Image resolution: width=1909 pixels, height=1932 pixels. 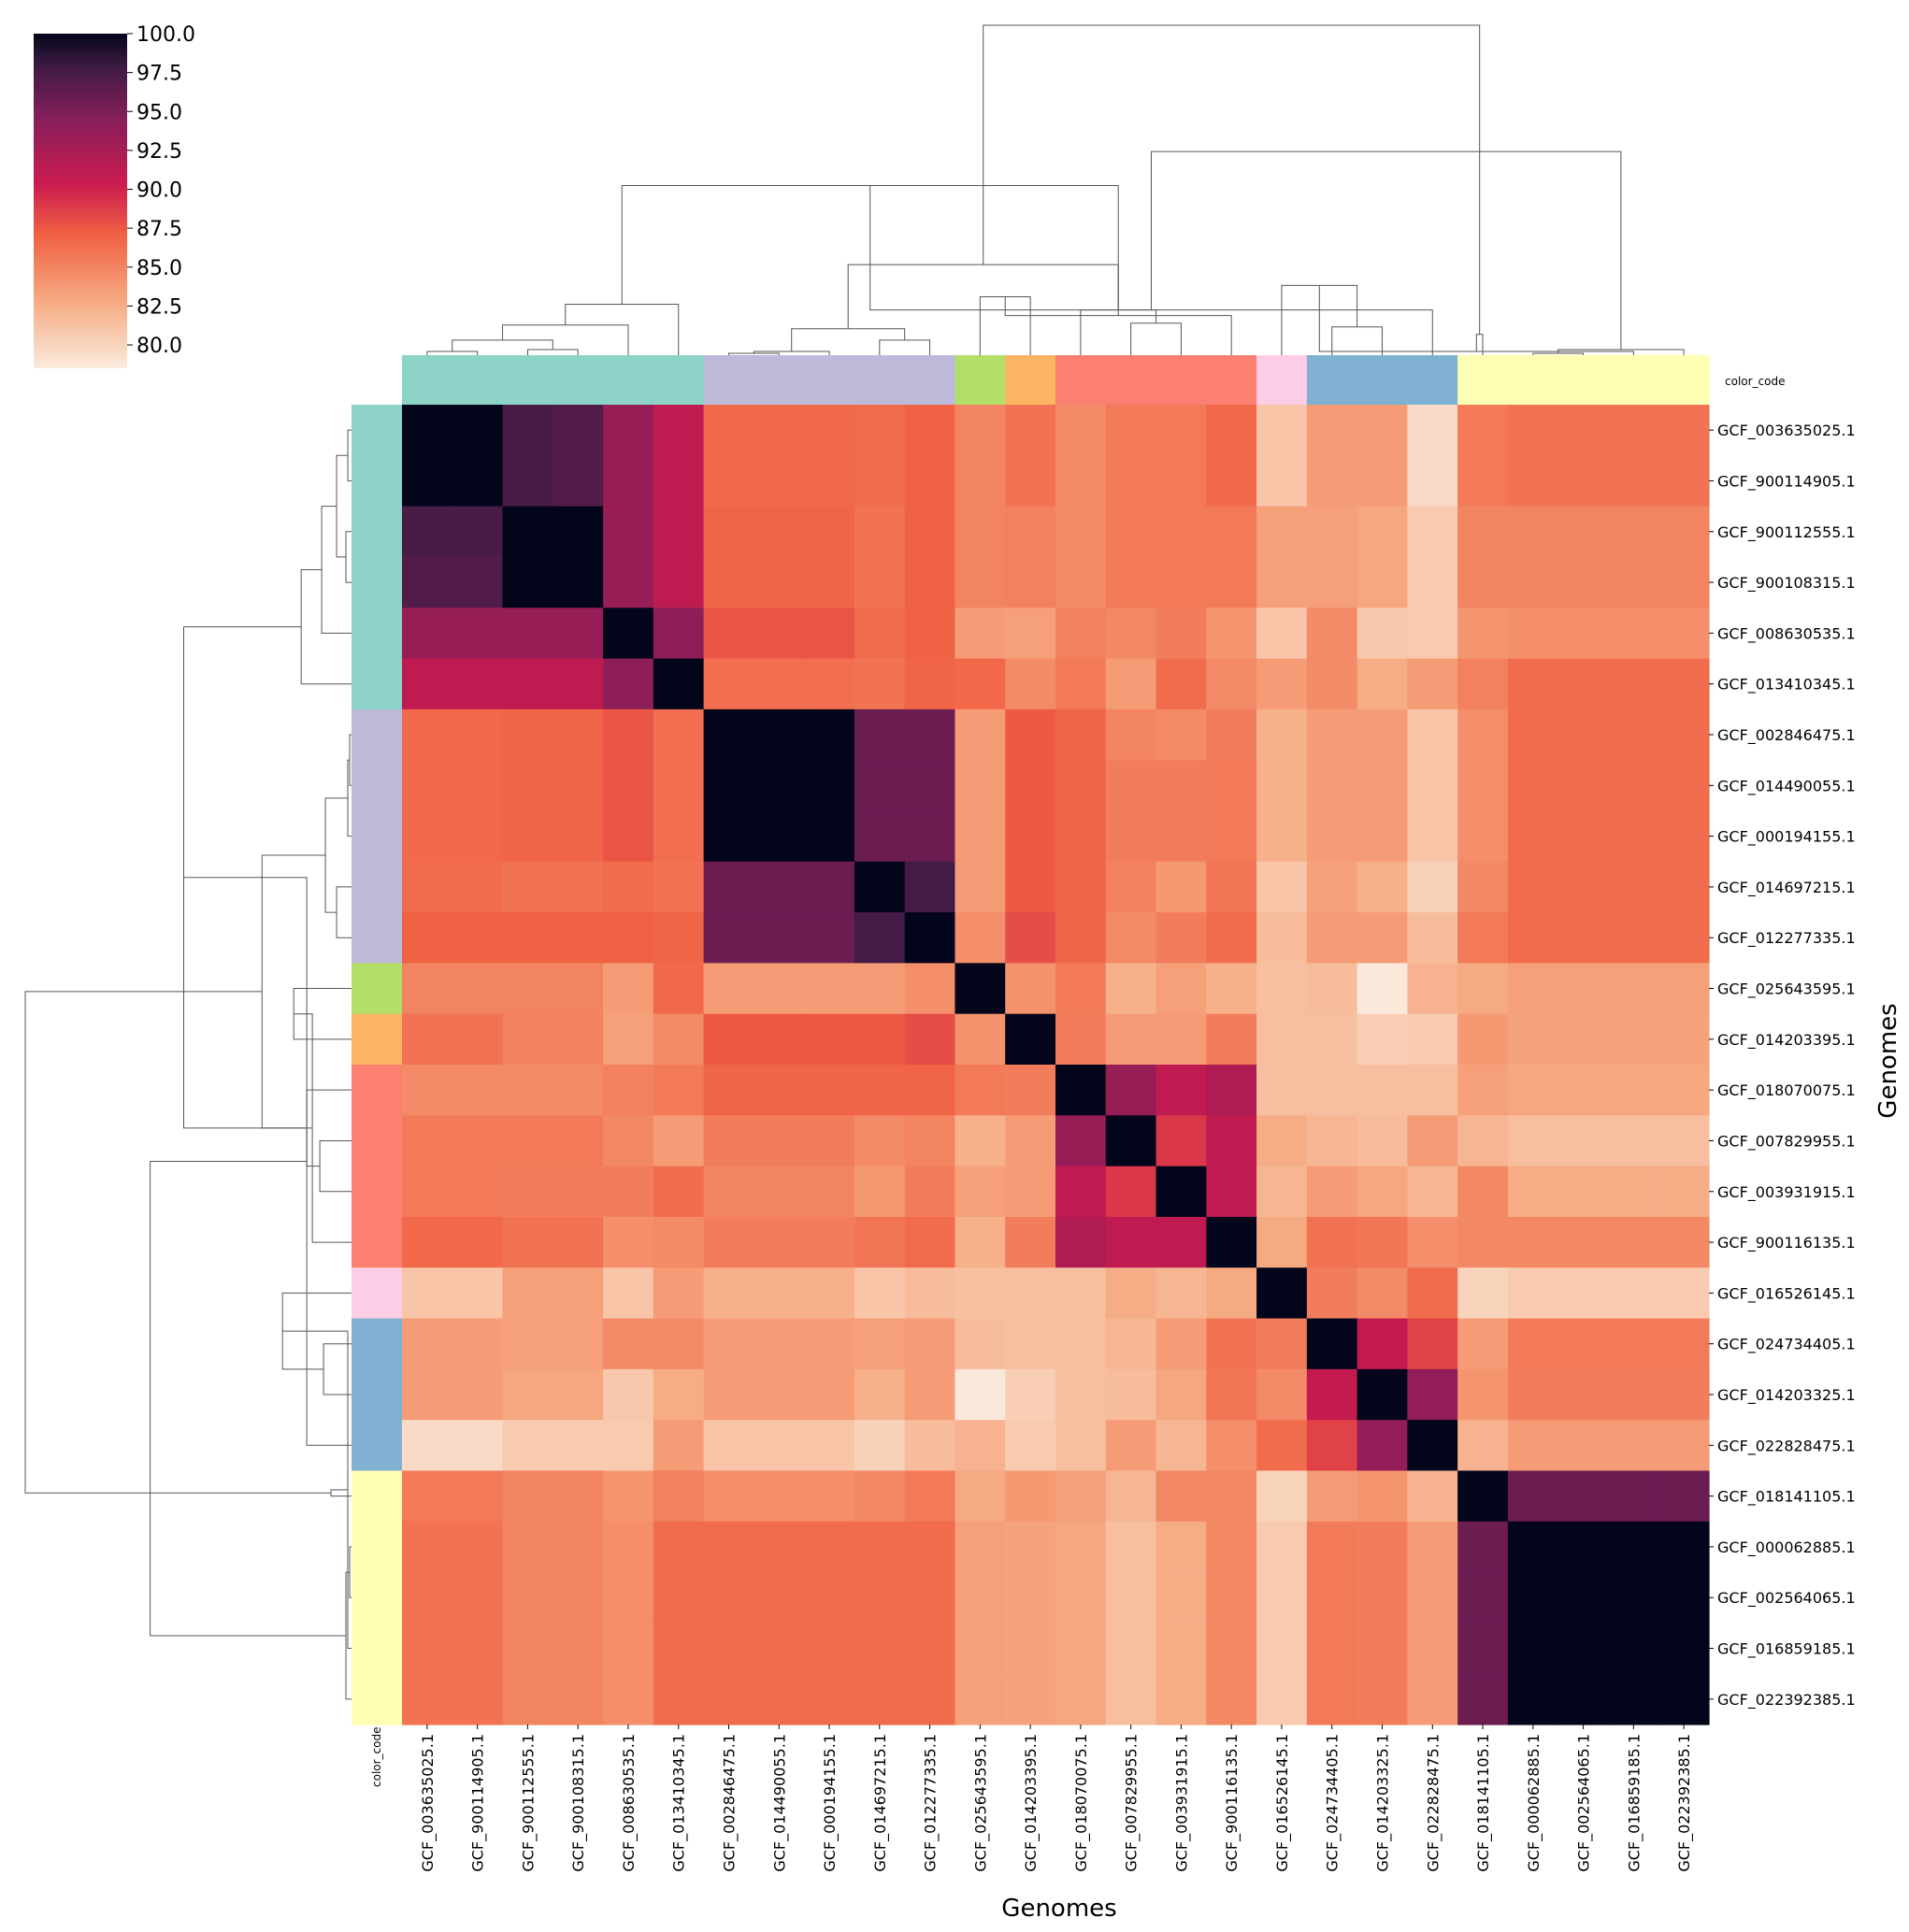 I want to click on row-tick-label: GCF_007829955.1, so click(x=1786, y=1141).